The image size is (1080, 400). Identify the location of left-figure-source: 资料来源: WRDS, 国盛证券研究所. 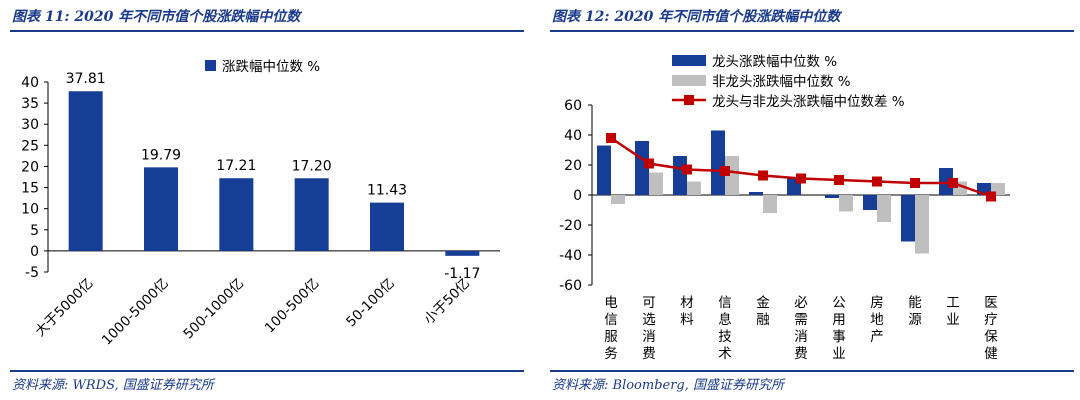
(113, 385).